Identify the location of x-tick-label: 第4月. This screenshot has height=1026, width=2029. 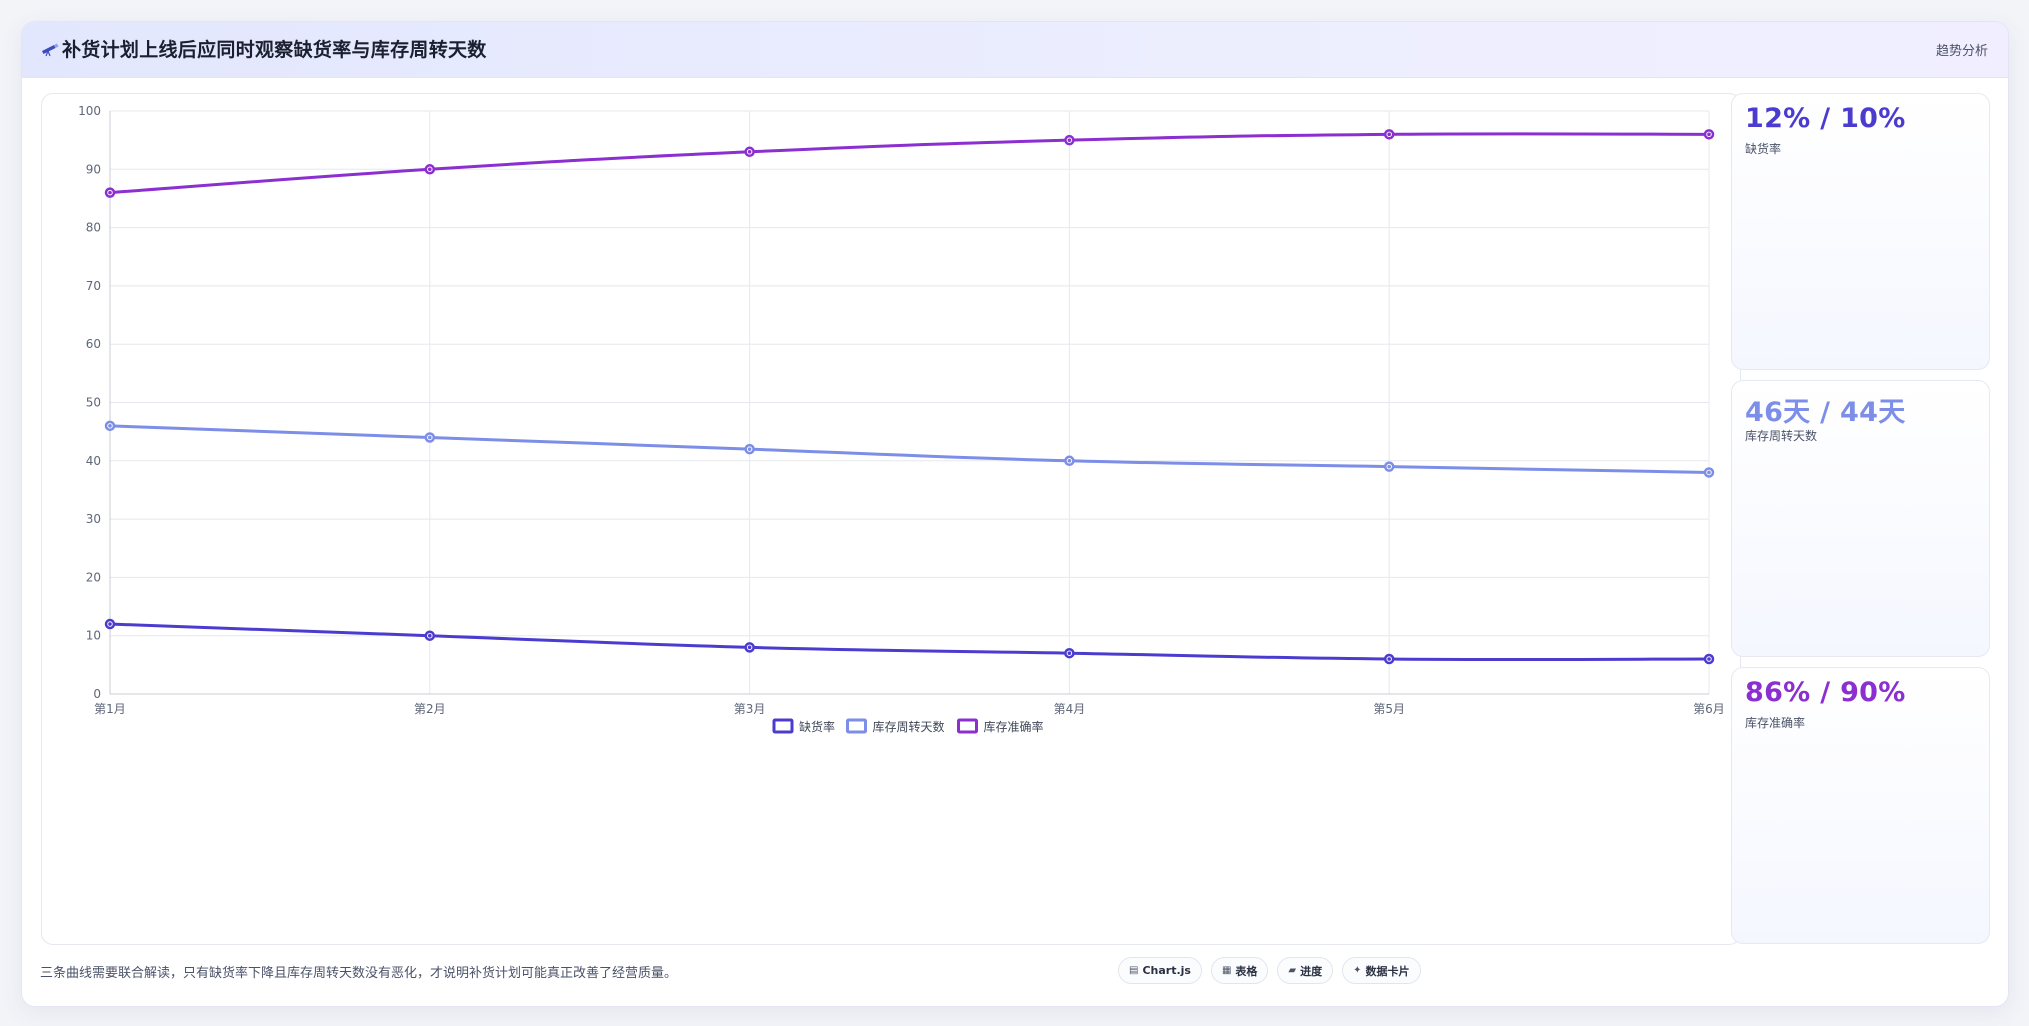
(1070, 709).